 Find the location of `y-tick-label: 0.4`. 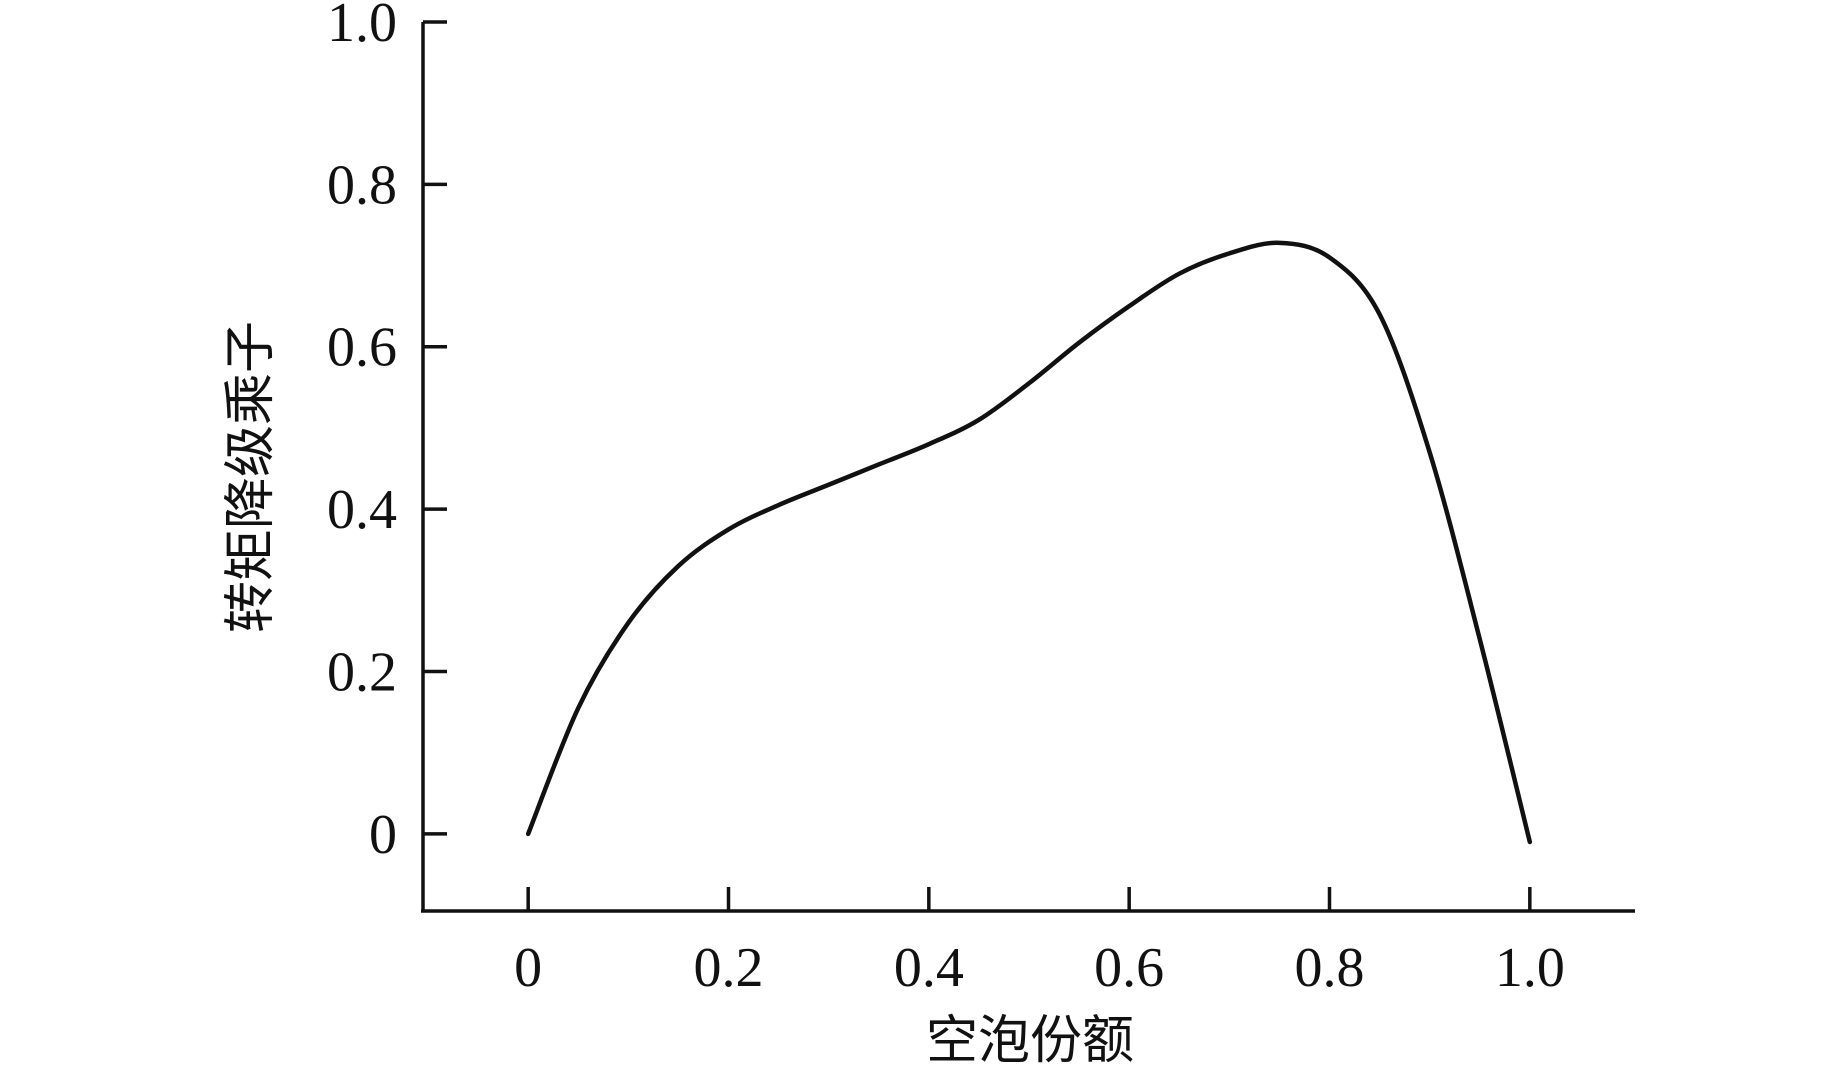

y-tick-label: 0.4 is located at coordinates (362, 510).